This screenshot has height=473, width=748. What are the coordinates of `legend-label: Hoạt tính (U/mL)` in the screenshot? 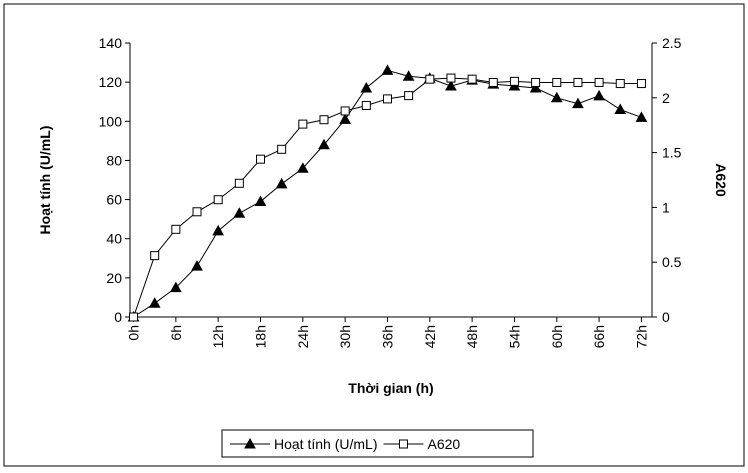 It's located at (325, 444).